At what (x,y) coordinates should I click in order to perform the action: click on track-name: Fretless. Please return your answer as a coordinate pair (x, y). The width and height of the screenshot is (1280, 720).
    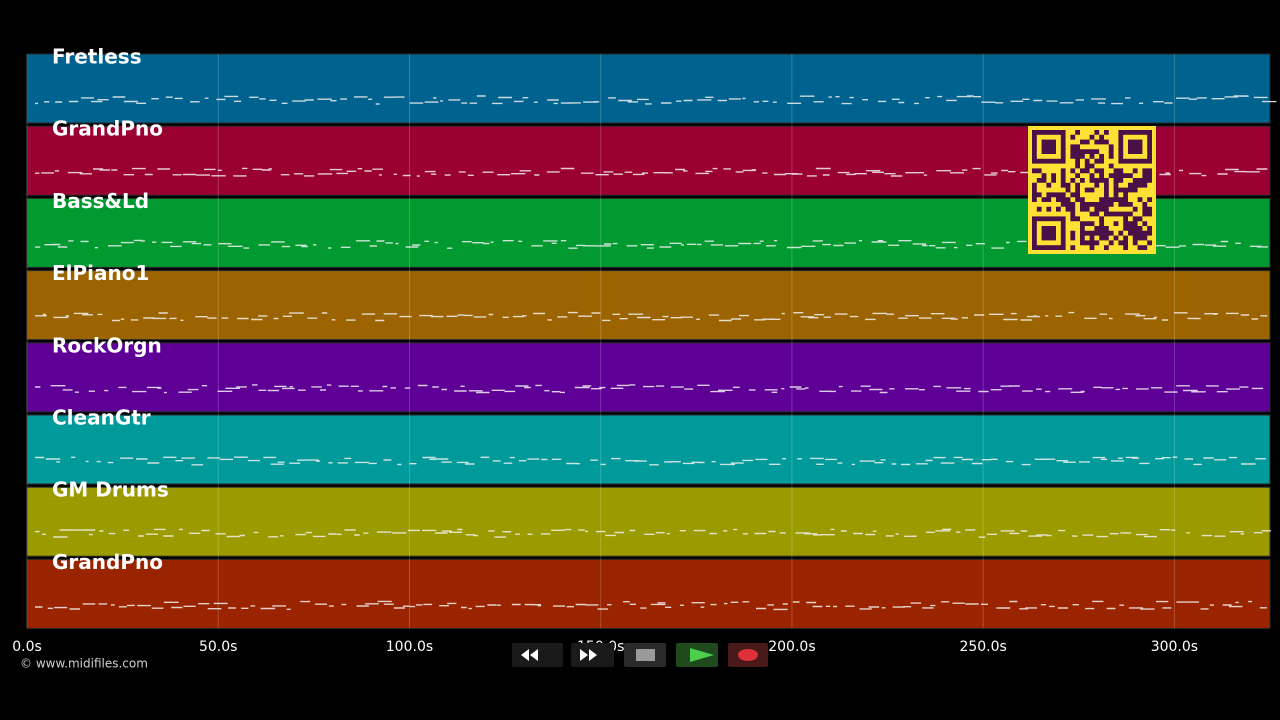
    Looking at the image, I should click on (97, 57).